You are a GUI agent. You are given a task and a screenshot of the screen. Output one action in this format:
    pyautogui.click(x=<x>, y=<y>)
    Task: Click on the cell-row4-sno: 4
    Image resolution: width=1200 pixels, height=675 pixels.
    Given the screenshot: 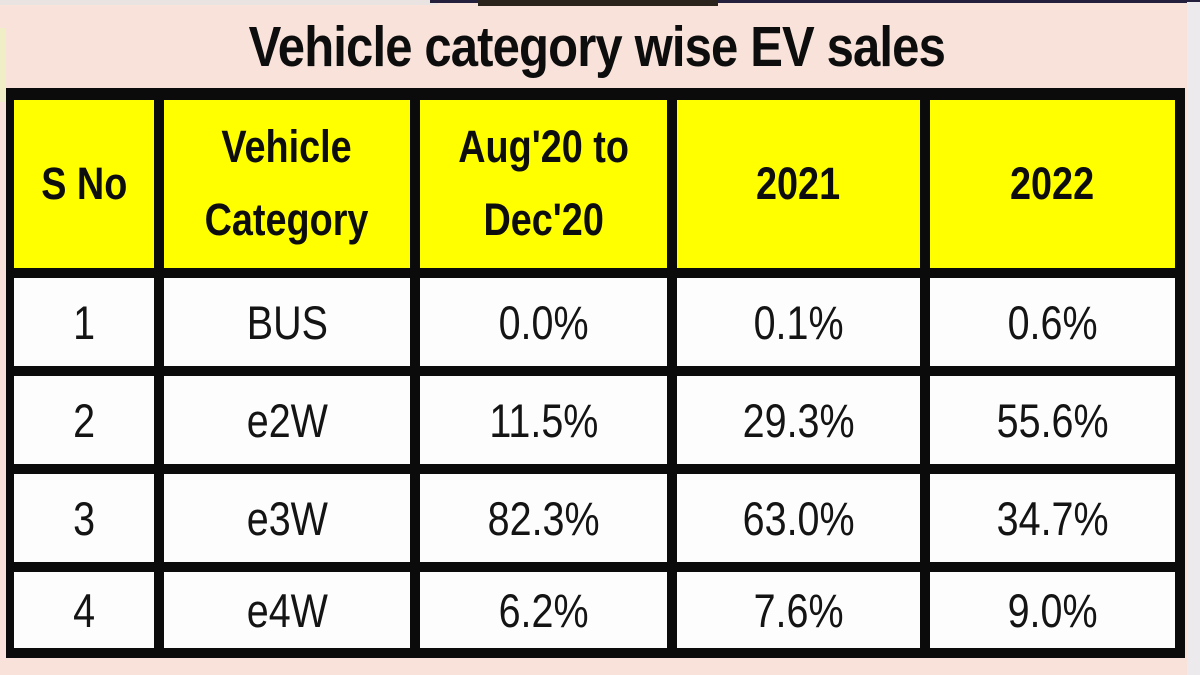 What is the action you would take?
    pyautogui.click(x=84, y=610)
    